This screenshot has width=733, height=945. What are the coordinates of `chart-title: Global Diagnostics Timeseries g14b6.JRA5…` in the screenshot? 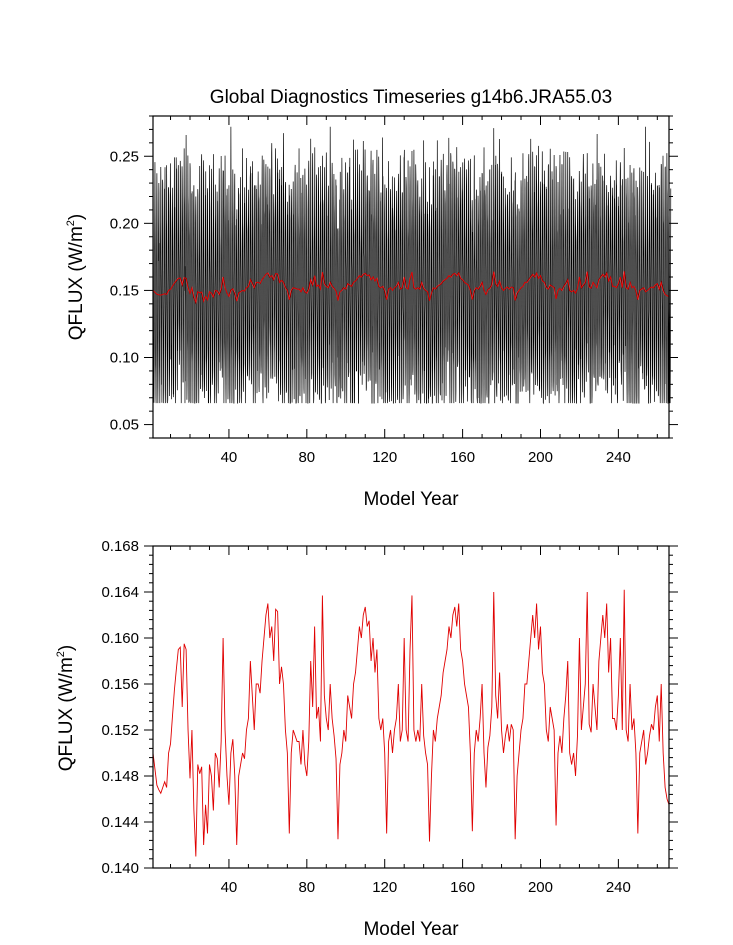 It's located at (411, 97).